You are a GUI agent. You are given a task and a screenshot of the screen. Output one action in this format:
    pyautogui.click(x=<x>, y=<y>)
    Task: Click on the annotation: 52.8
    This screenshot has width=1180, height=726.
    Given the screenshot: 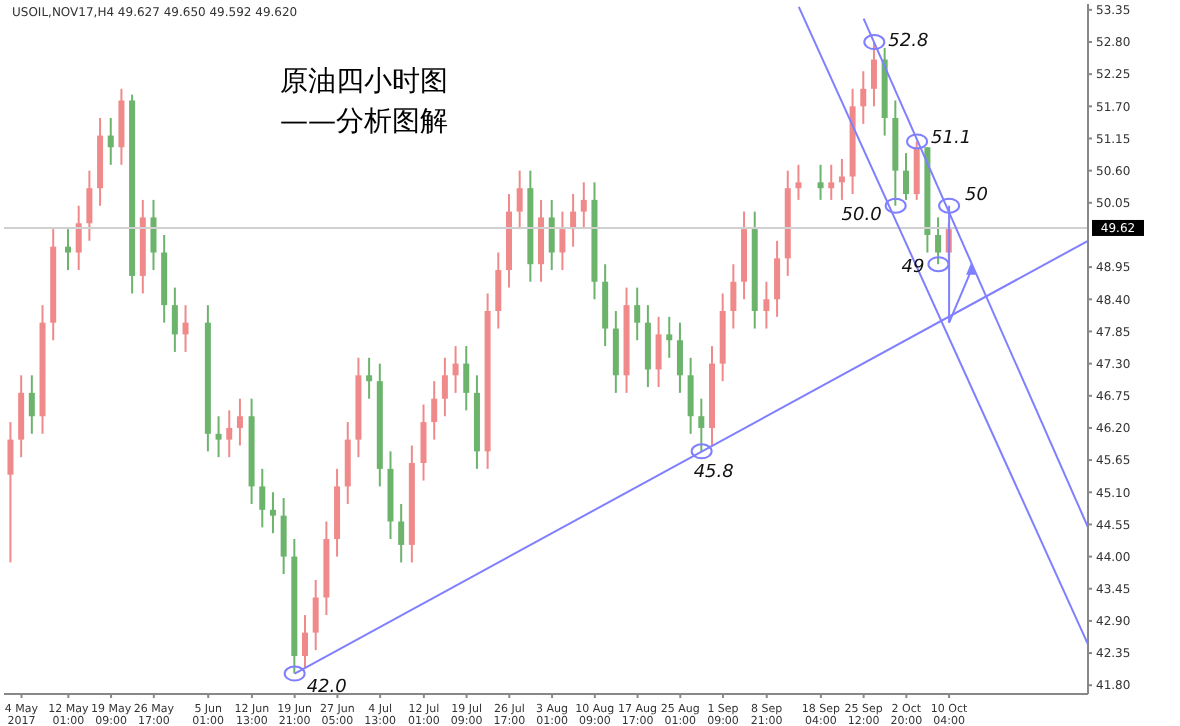 What is the action you would take?
    pyautogui.click(x=908, y=42)
    